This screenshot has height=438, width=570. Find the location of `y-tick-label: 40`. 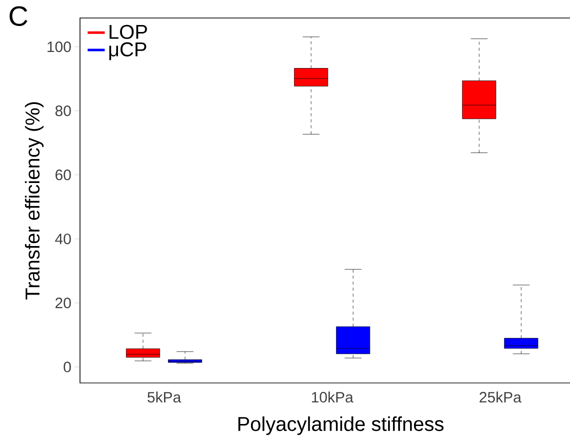

y-tick-label: 40 is located at coordinates (63, 239).